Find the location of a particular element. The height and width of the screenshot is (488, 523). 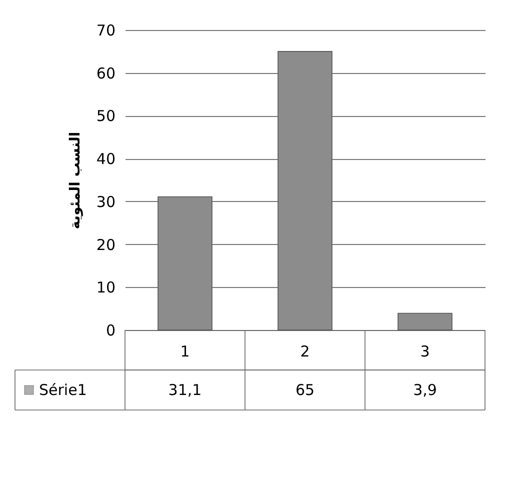

x-tick-label: 1 is located at coordinates (185, 351).